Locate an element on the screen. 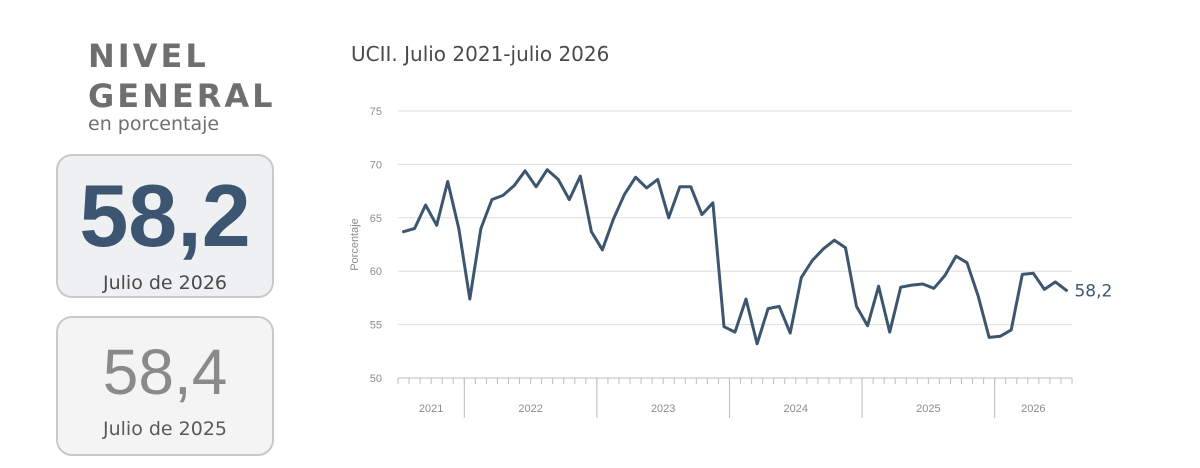  end-value-label: 58,2 is located at coordinates (1093, 291).